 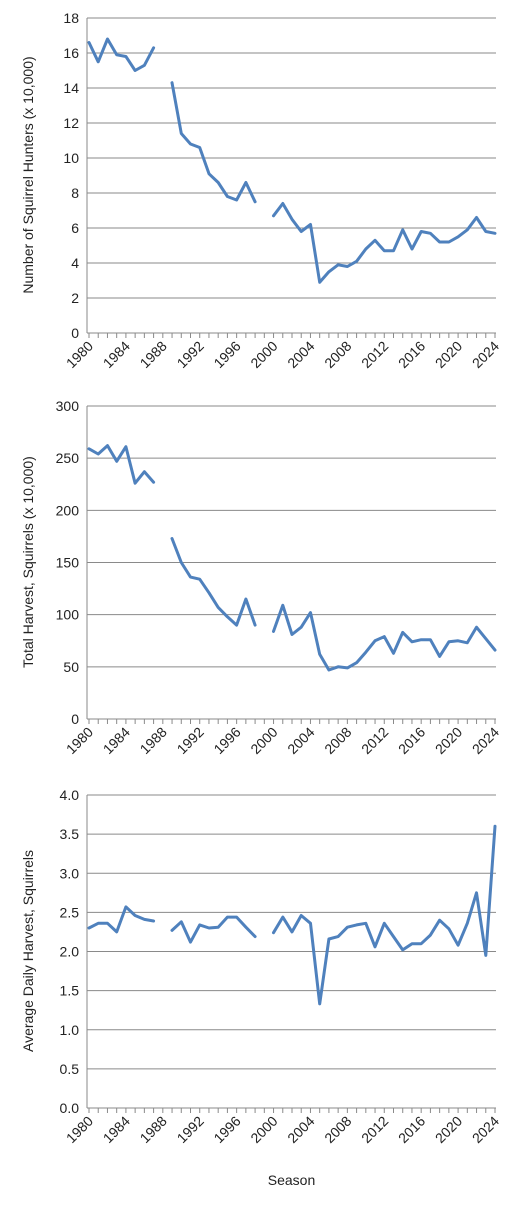 I want to click on y-tick-label: 16, so click(x=71, y=53).